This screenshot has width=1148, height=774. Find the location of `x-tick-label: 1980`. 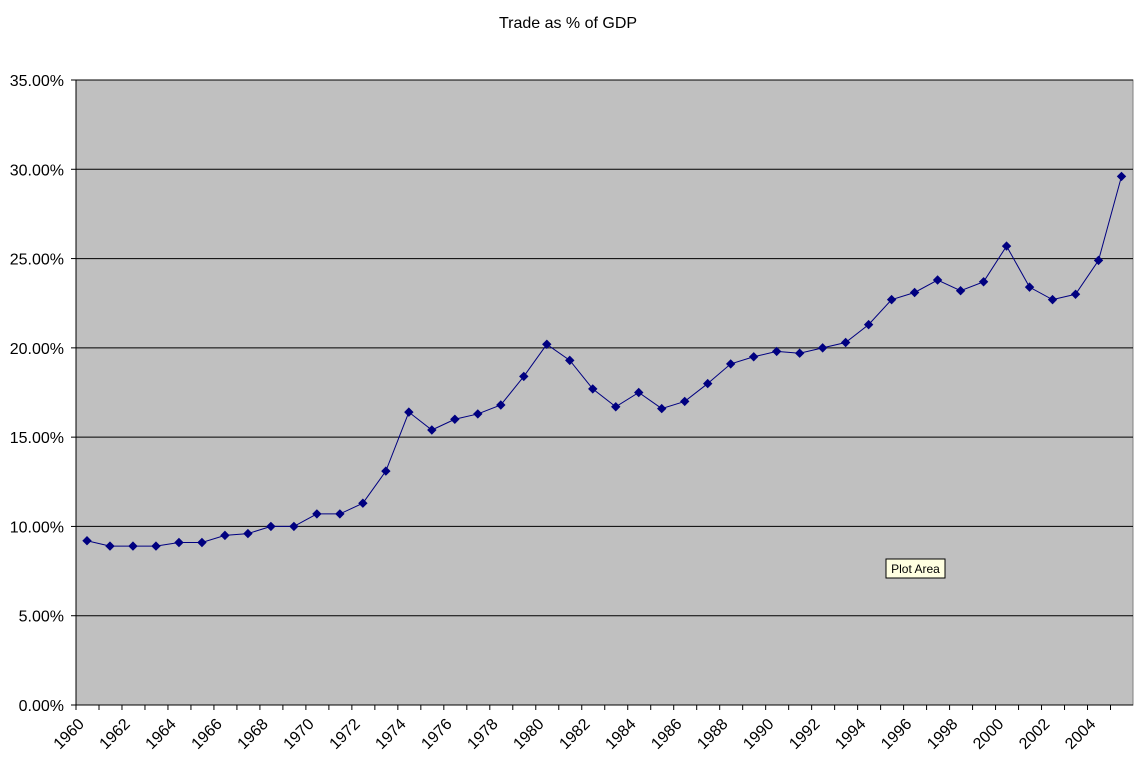

x-tick-label: 1980 is located at coordinates (528, 734).